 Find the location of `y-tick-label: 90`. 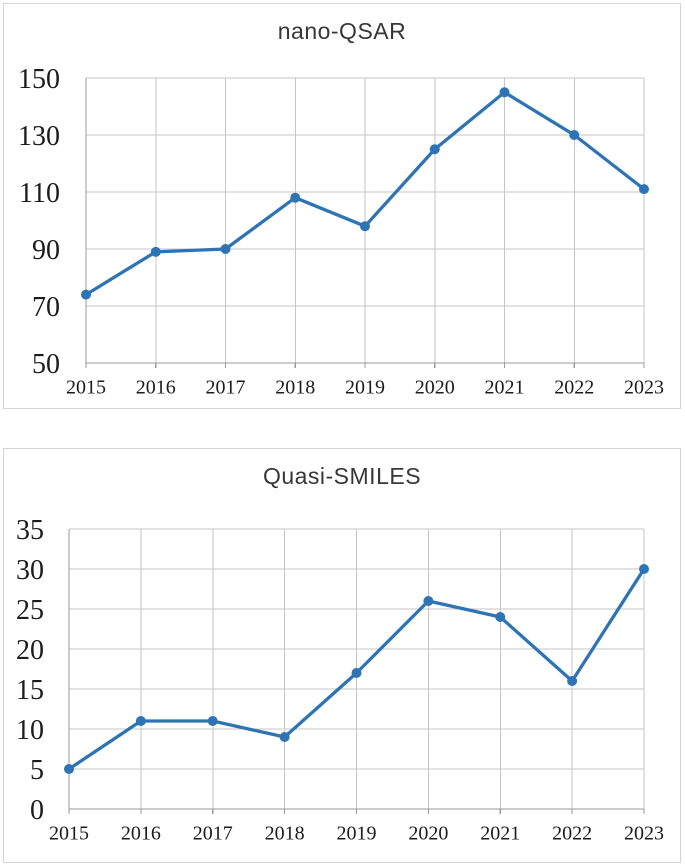

y-tick-label: 90 is located at coordinates (46, 250).